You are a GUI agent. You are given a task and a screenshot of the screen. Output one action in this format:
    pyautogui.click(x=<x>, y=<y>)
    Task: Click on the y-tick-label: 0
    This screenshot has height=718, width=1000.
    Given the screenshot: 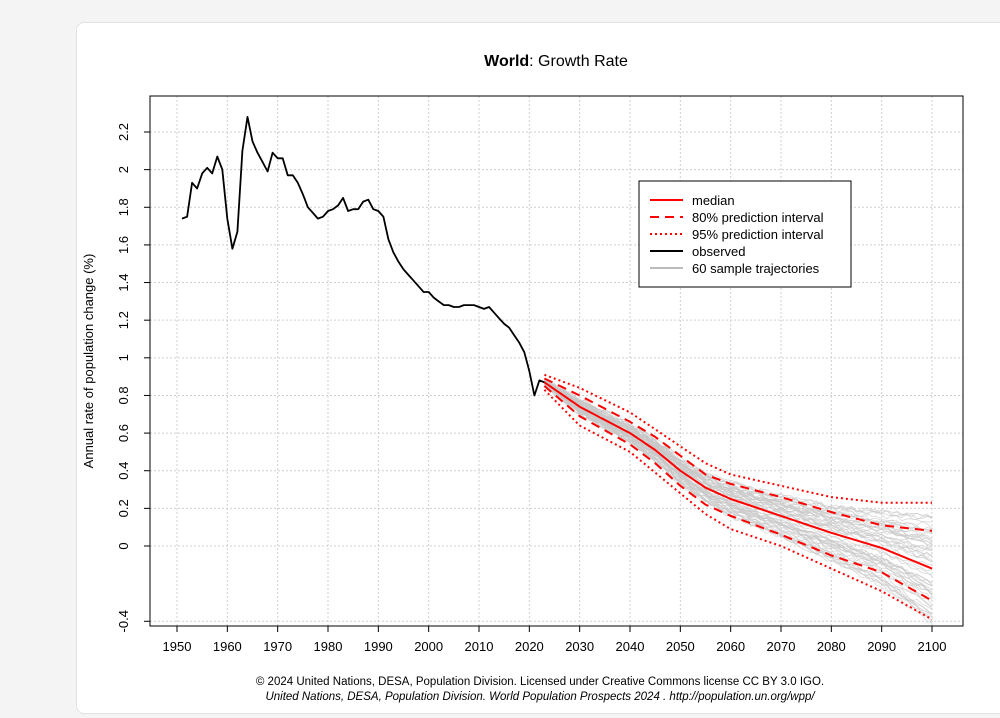 What is the action you would take?
    pyautogui.click(x=123, y=545)
    